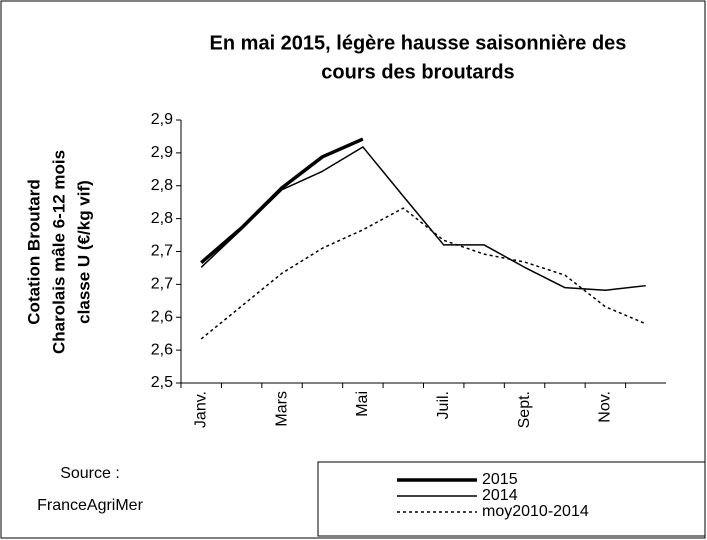 The width and height of the screenshot is (707, 540). I want to click on x-tick-label: Juil., so click(443, 405).